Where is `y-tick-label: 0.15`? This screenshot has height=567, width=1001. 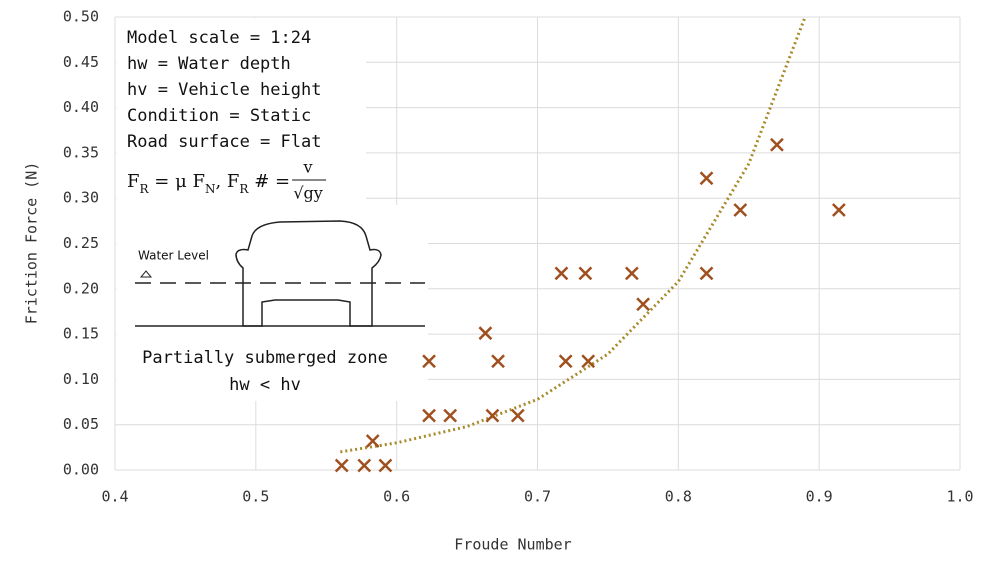
y-tick-label: 0.15 is located at coordinates (81, 334).